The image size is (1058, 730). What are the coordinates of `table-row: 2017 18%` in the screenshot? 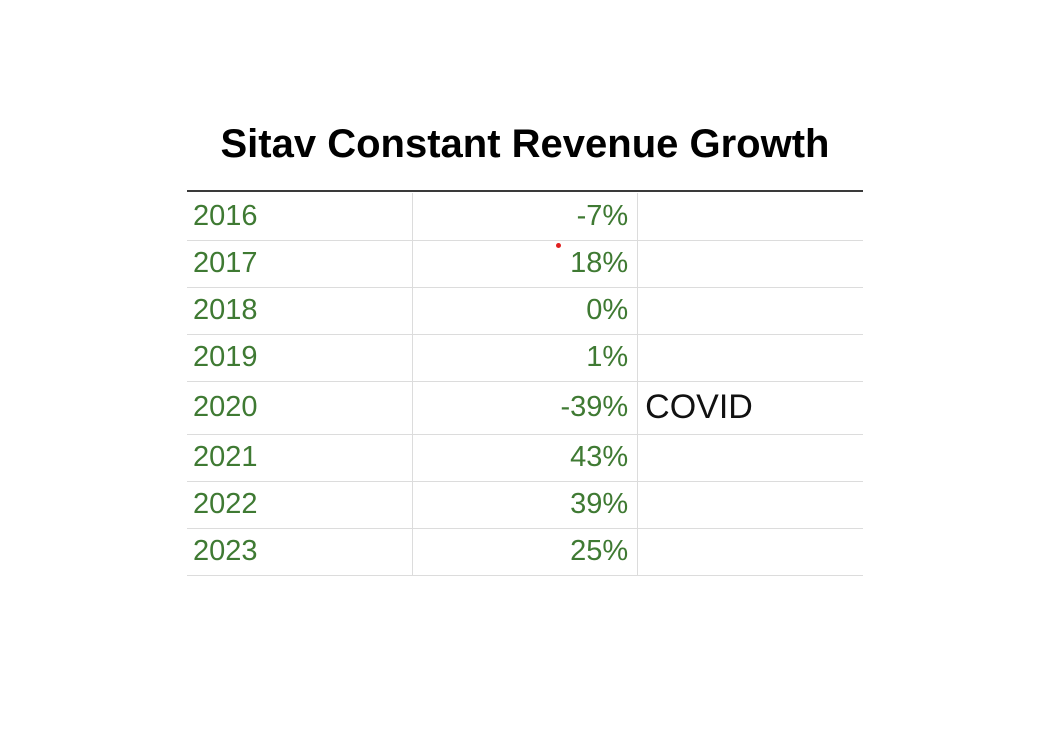 It's located at (525, 264).